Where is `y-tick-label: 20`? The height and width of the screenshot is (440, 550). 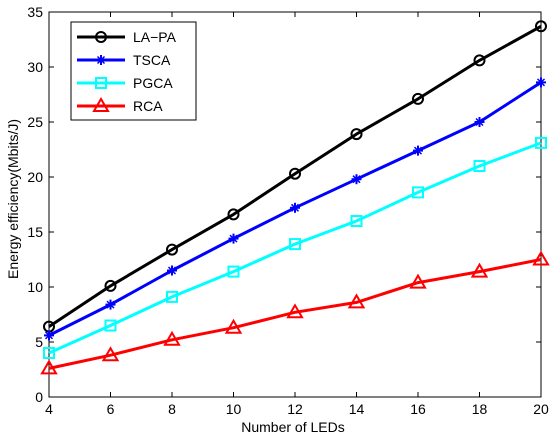
y-tick-label: 20 is located at coordinates (35, 177).